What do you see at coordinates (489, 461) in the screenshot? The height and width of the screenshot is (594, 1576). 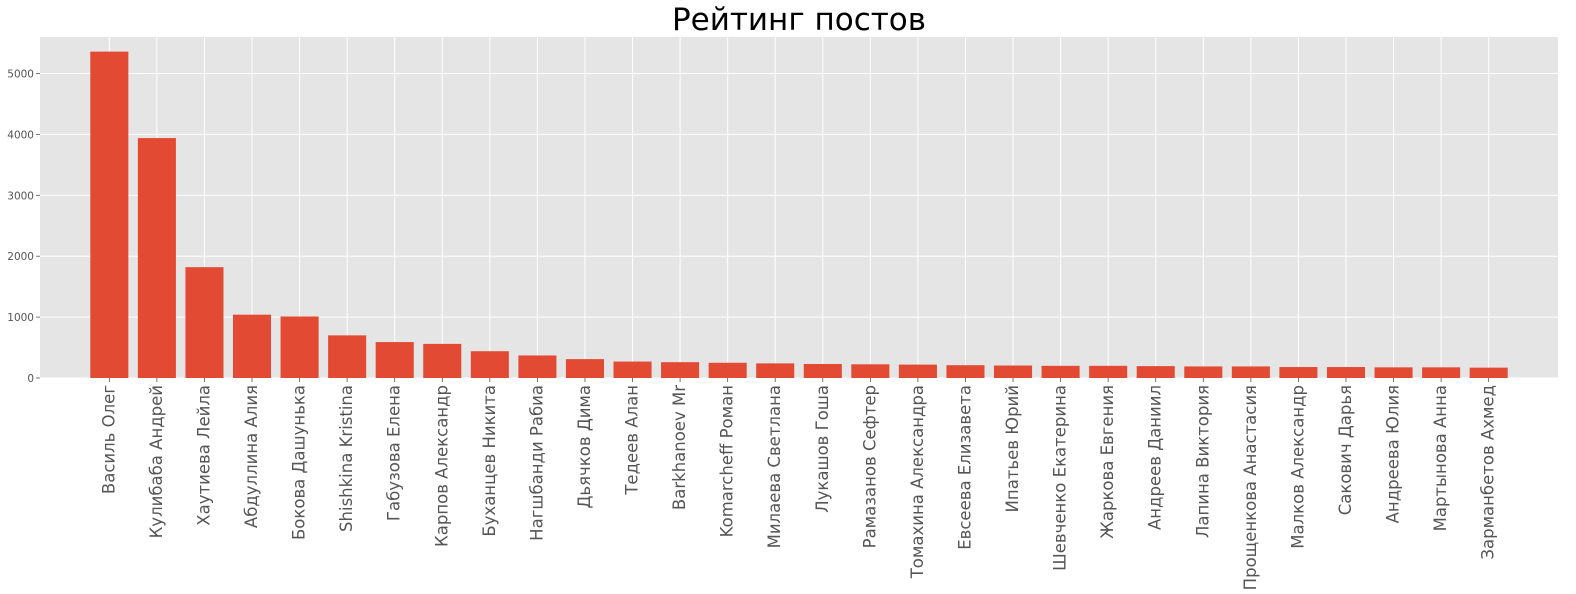 I see `x-tick-label: Буханцев Никита` at bounding box center [489, 461].